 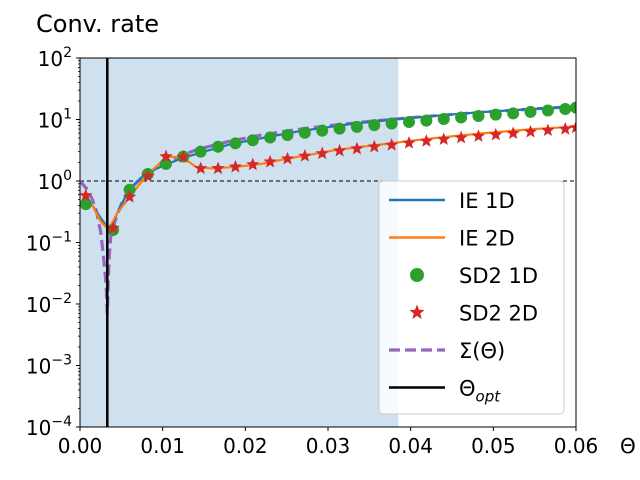 What do you see at coordinates (49, 427) in the screenshot?
I see `y-tick-label: 10⁻⁴` at bounding box center [49, 427].